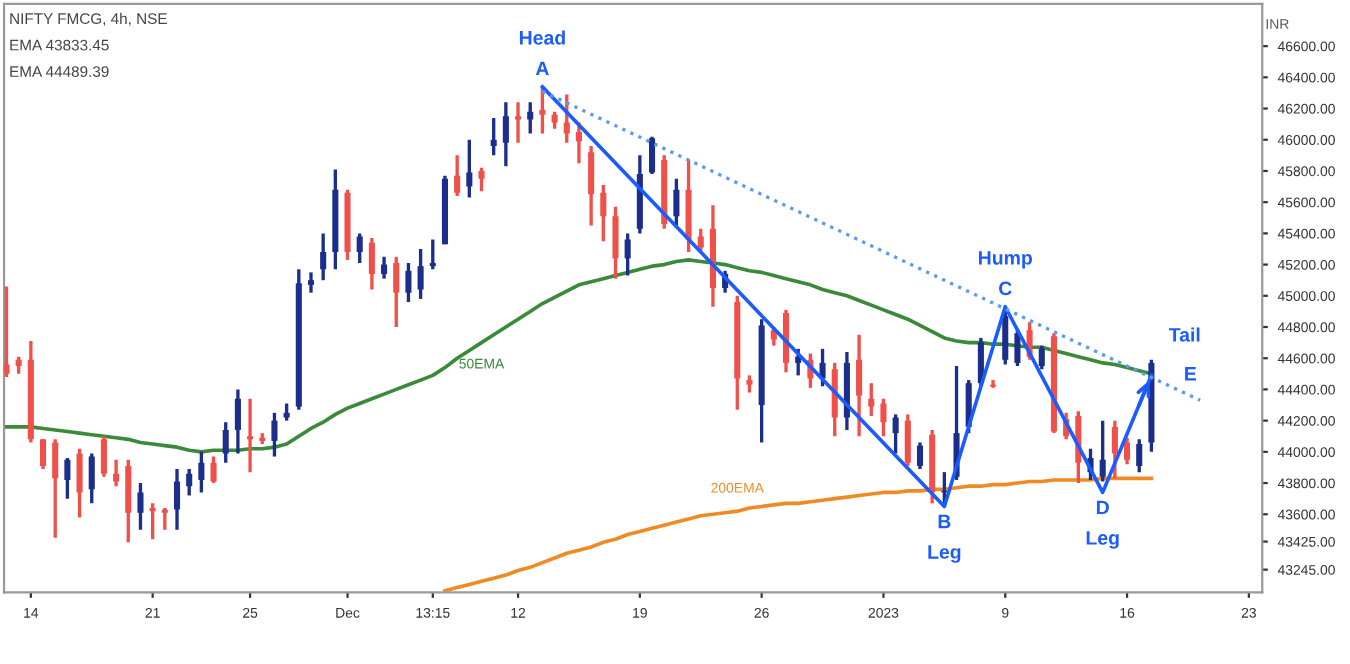  I want to click on annotation: C, so click(1005, 288).